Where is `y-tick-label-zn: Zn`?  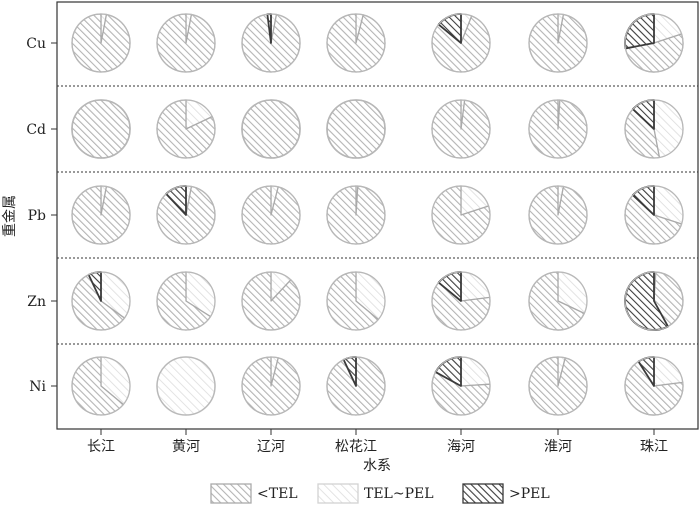
y-tick-label-zn: Zn is located at coordinates (36, 302).